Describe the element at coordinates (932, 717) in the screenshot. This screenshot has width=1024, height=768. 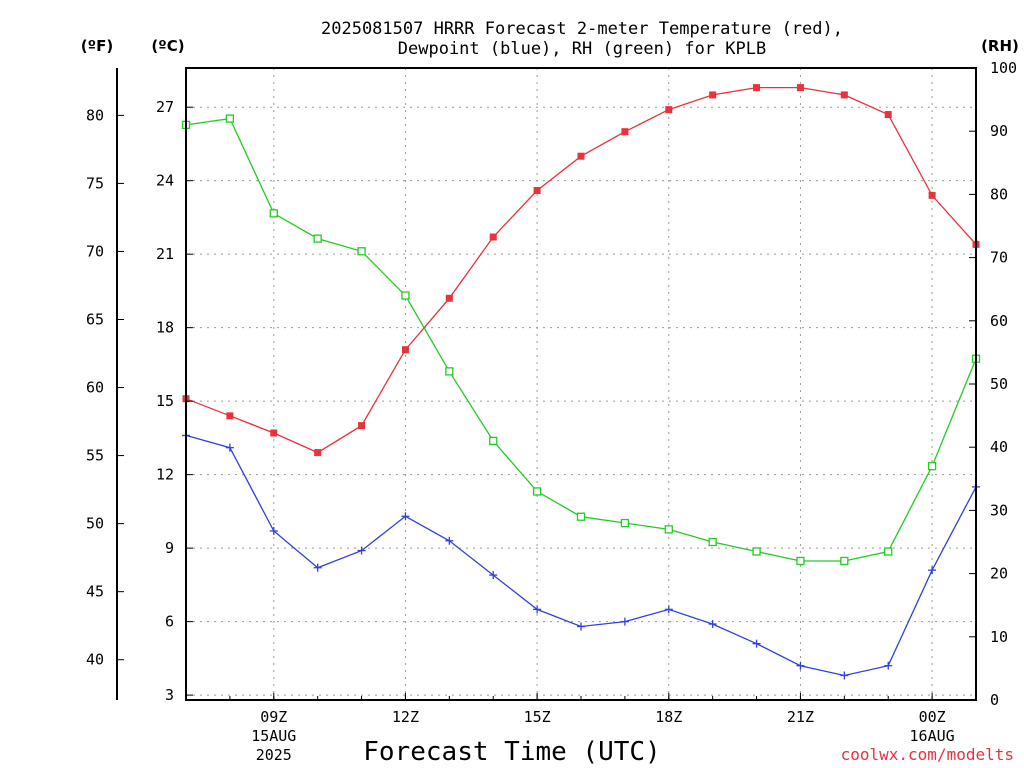
I see `x-tick-label: 00Z` at that location.